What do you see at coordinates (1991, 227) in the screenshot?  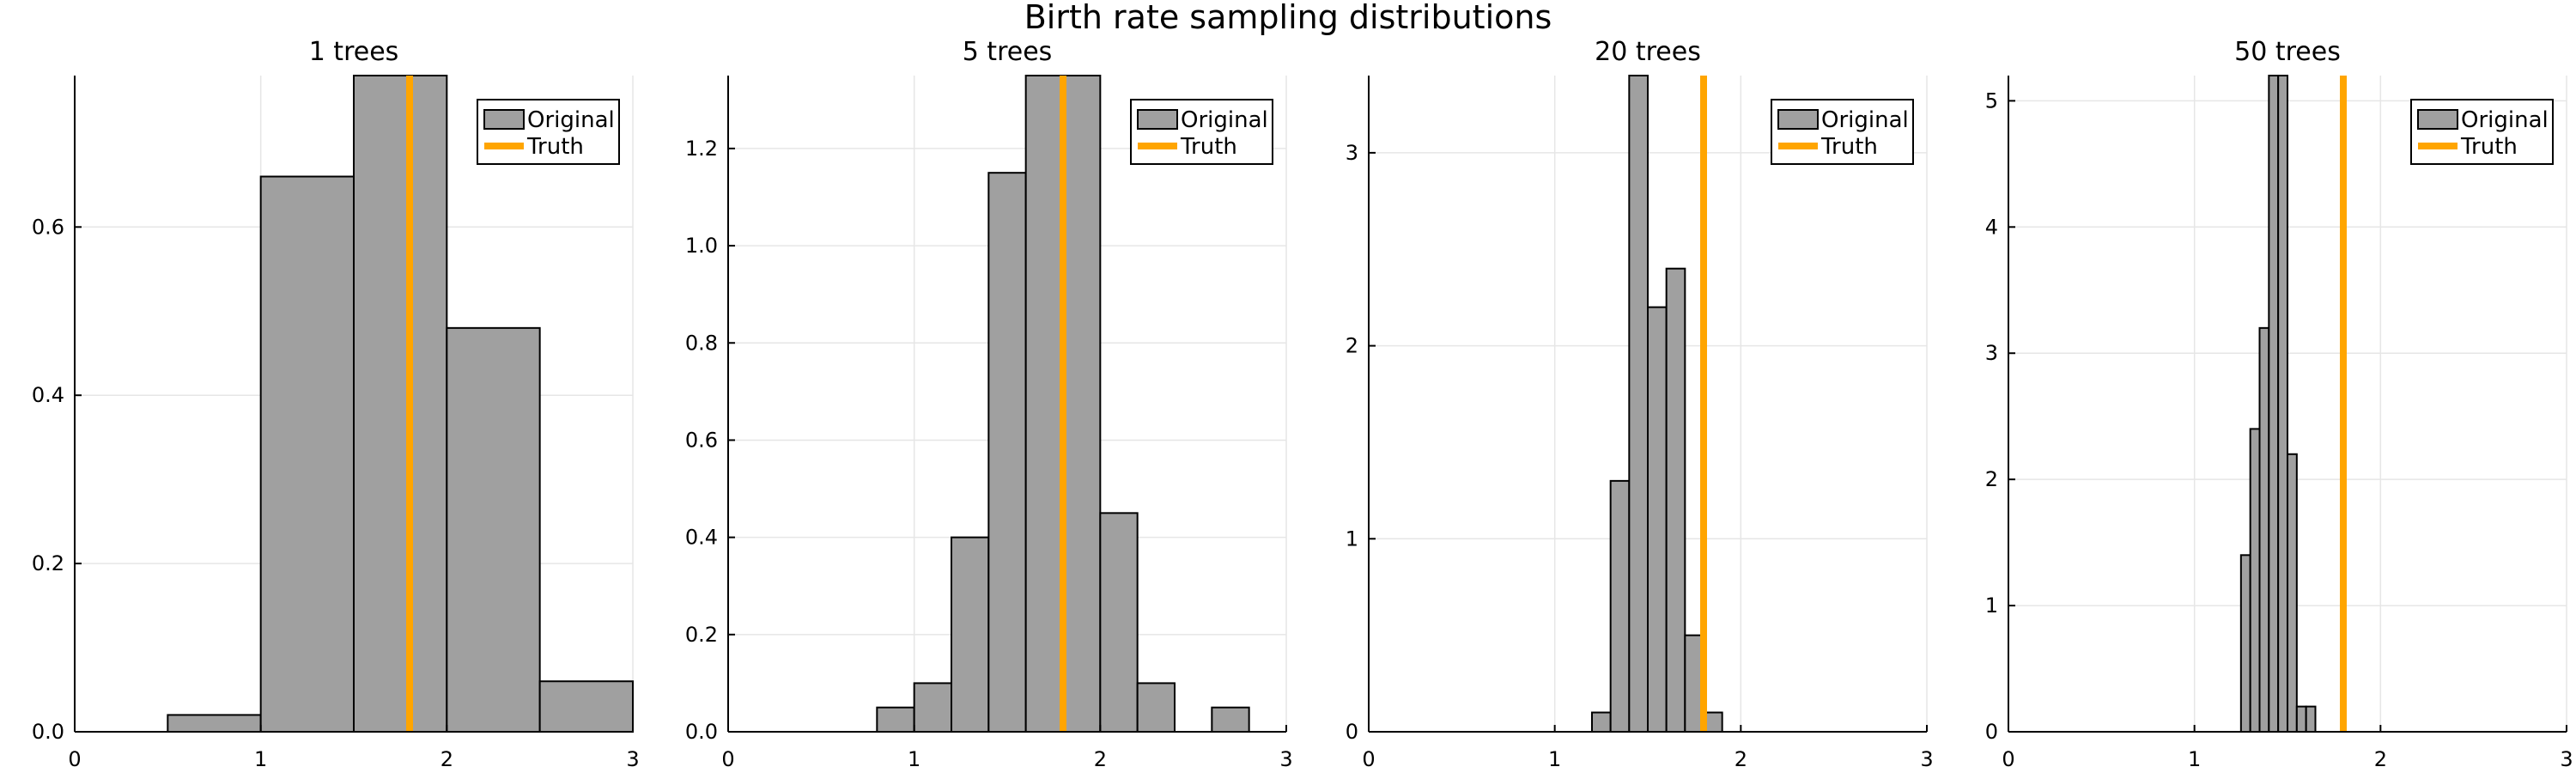 I see `y-tick-label: 4` at bounding box center [1991, 227].